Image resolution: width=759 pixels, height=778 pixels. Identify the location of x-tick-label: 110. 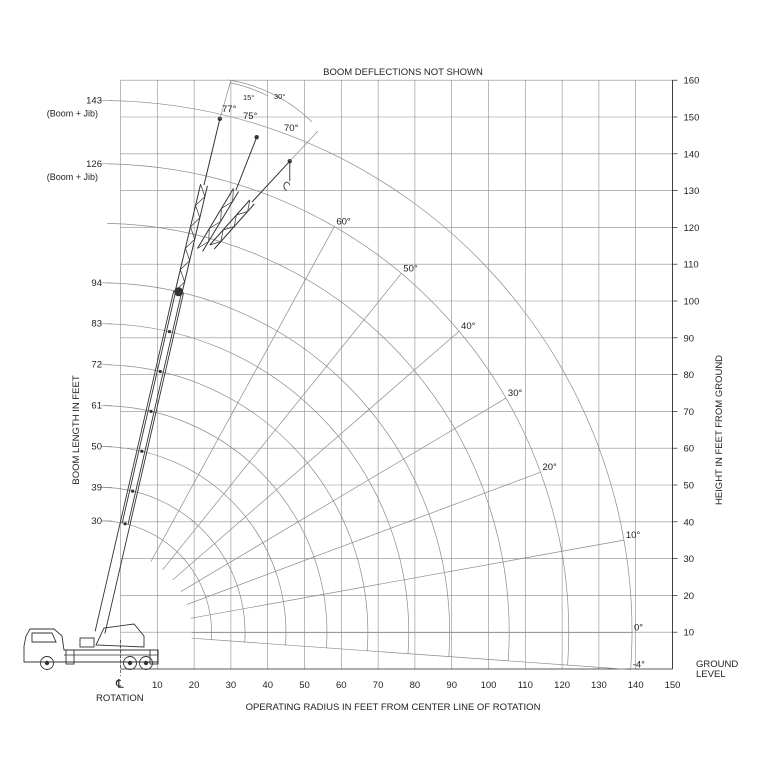
(525, 685).